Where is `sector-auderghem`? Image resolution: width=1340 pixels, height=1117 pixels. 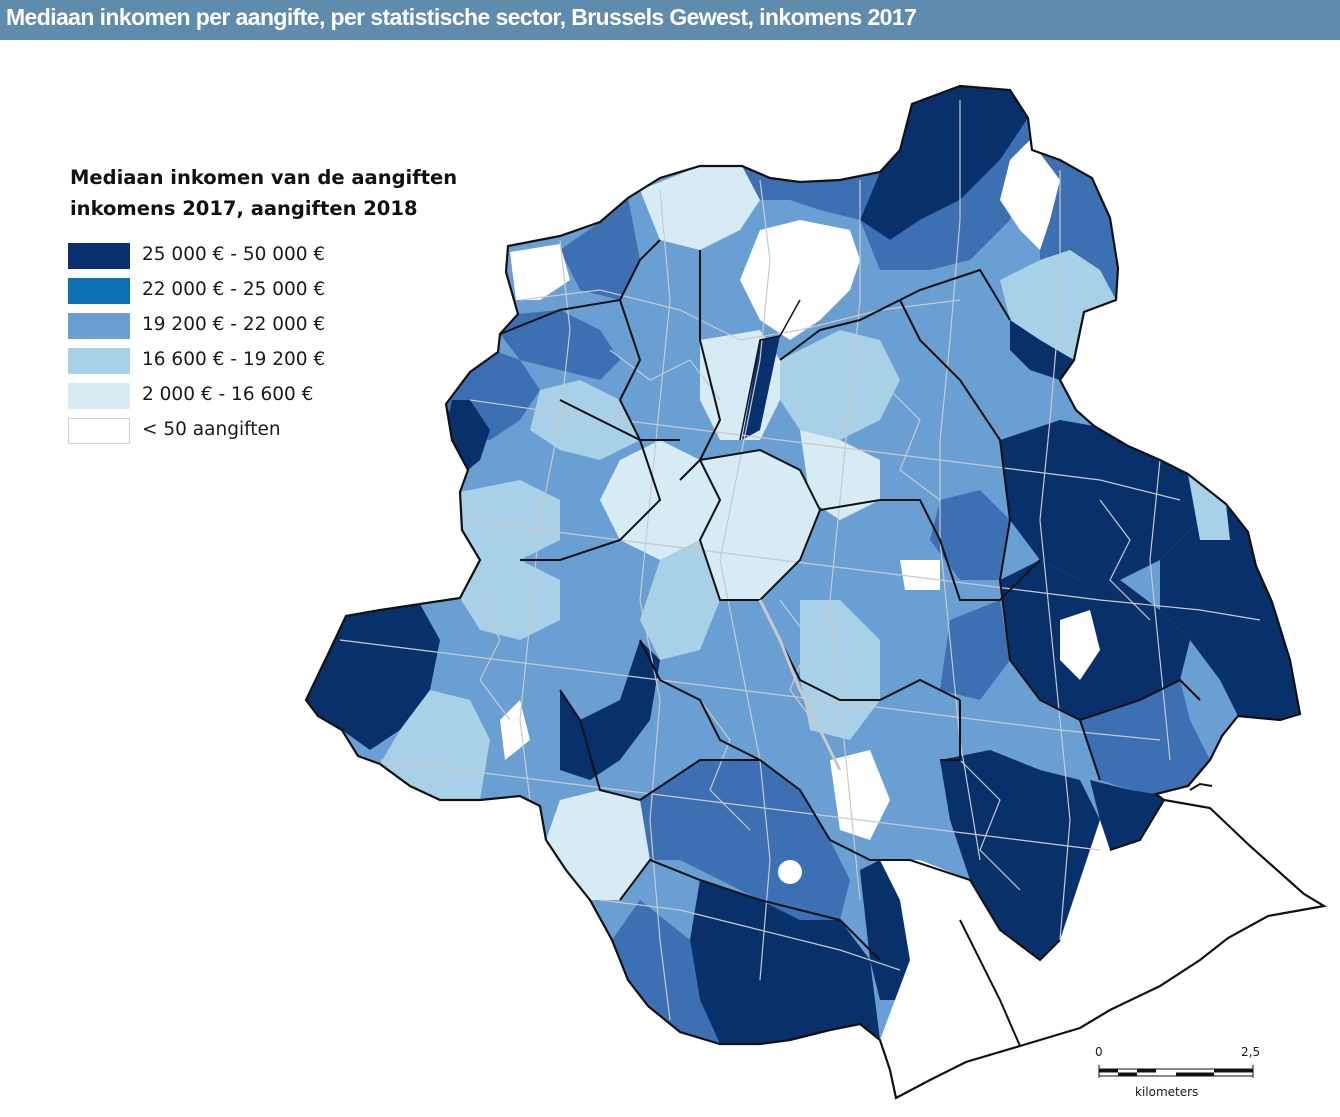
sector-auderghem is located at coordinates (1145, 737).